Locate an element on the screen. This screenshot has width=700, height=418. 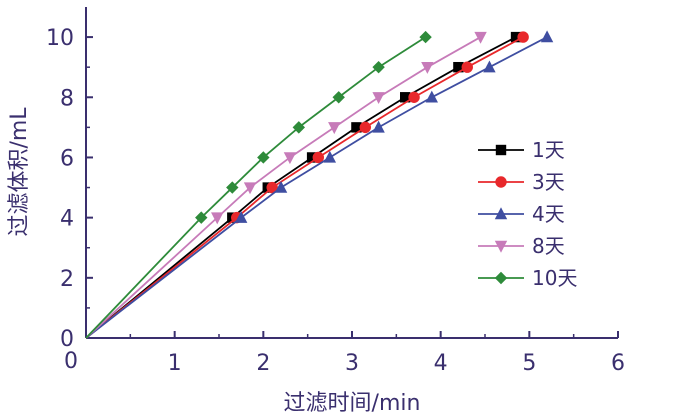
x-tick-label: 2 is located at coordinates (263, 363).